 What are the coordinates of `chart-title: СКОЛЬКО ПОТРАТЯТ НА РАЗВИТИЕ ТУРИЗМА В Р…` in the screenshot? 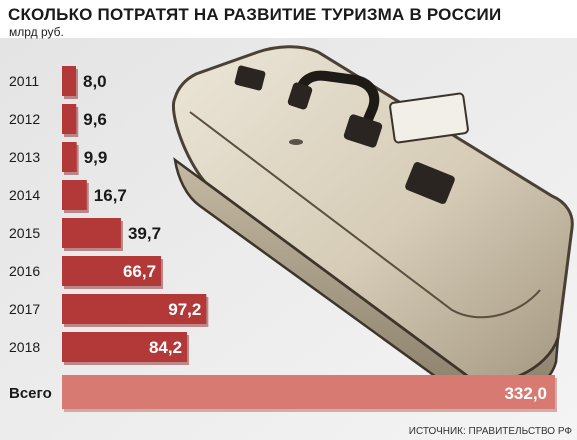 It's located at (254, 14).